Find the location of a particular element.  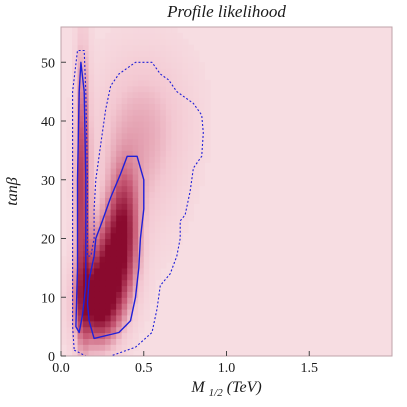

y-axis-label: tanβ is located at coordinates (12, 191).